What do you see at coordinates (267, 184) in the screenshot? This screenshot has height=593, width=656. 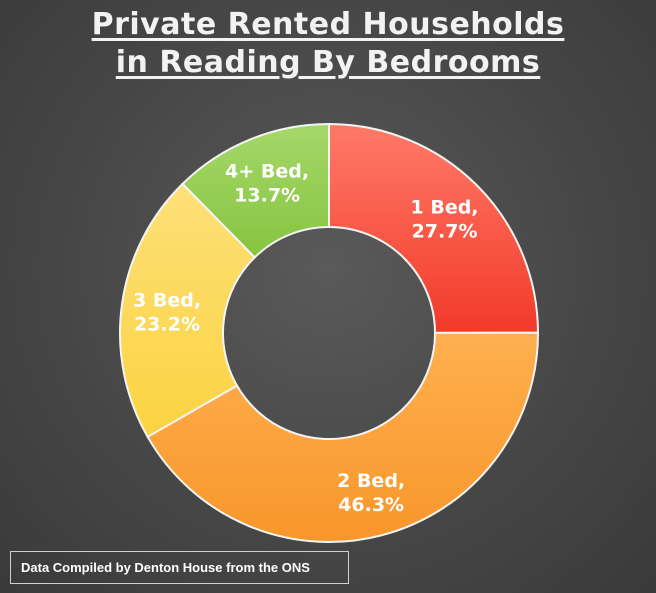 I see `data-label-4-bed: 4+ Bed, 13.7%` at bounding box center [267, 184].